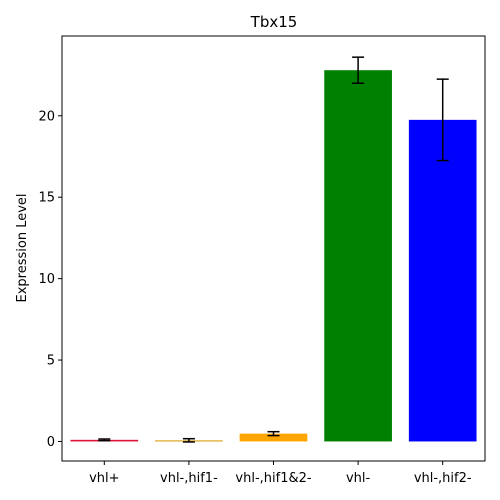 The image size is (500, 500). I want to click on chart-title: Tbx15, so click(274, 22).